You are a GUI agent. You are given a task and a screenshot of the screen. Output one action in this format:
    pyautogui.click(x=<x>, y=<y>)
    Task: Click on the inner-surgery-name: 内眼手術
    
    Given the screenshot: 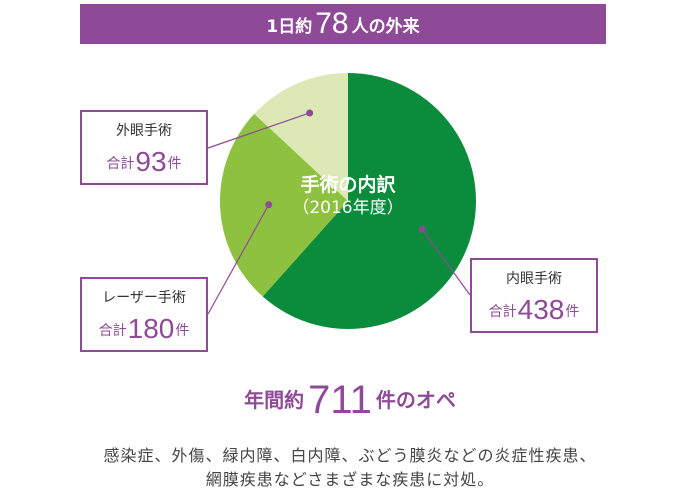 What is the action you would take?
    pyautogui.click(x=534, y=279)
    